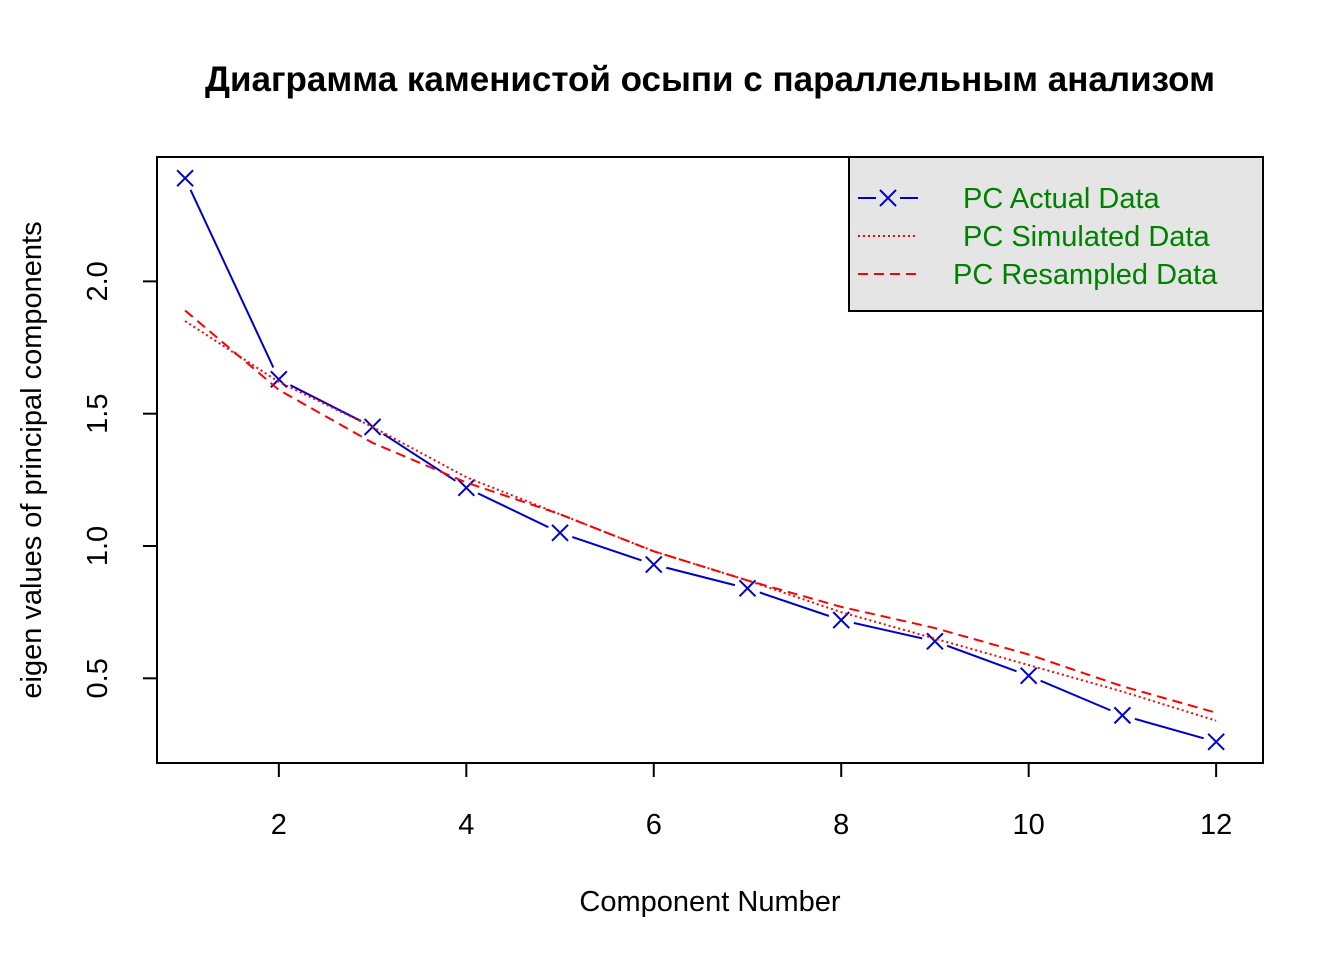 The image size is (1344, 960). What do you see at coordinates (841, 825) in the screenshot?
I see `x-tick-label: 8` at bounding box center [841, 825].